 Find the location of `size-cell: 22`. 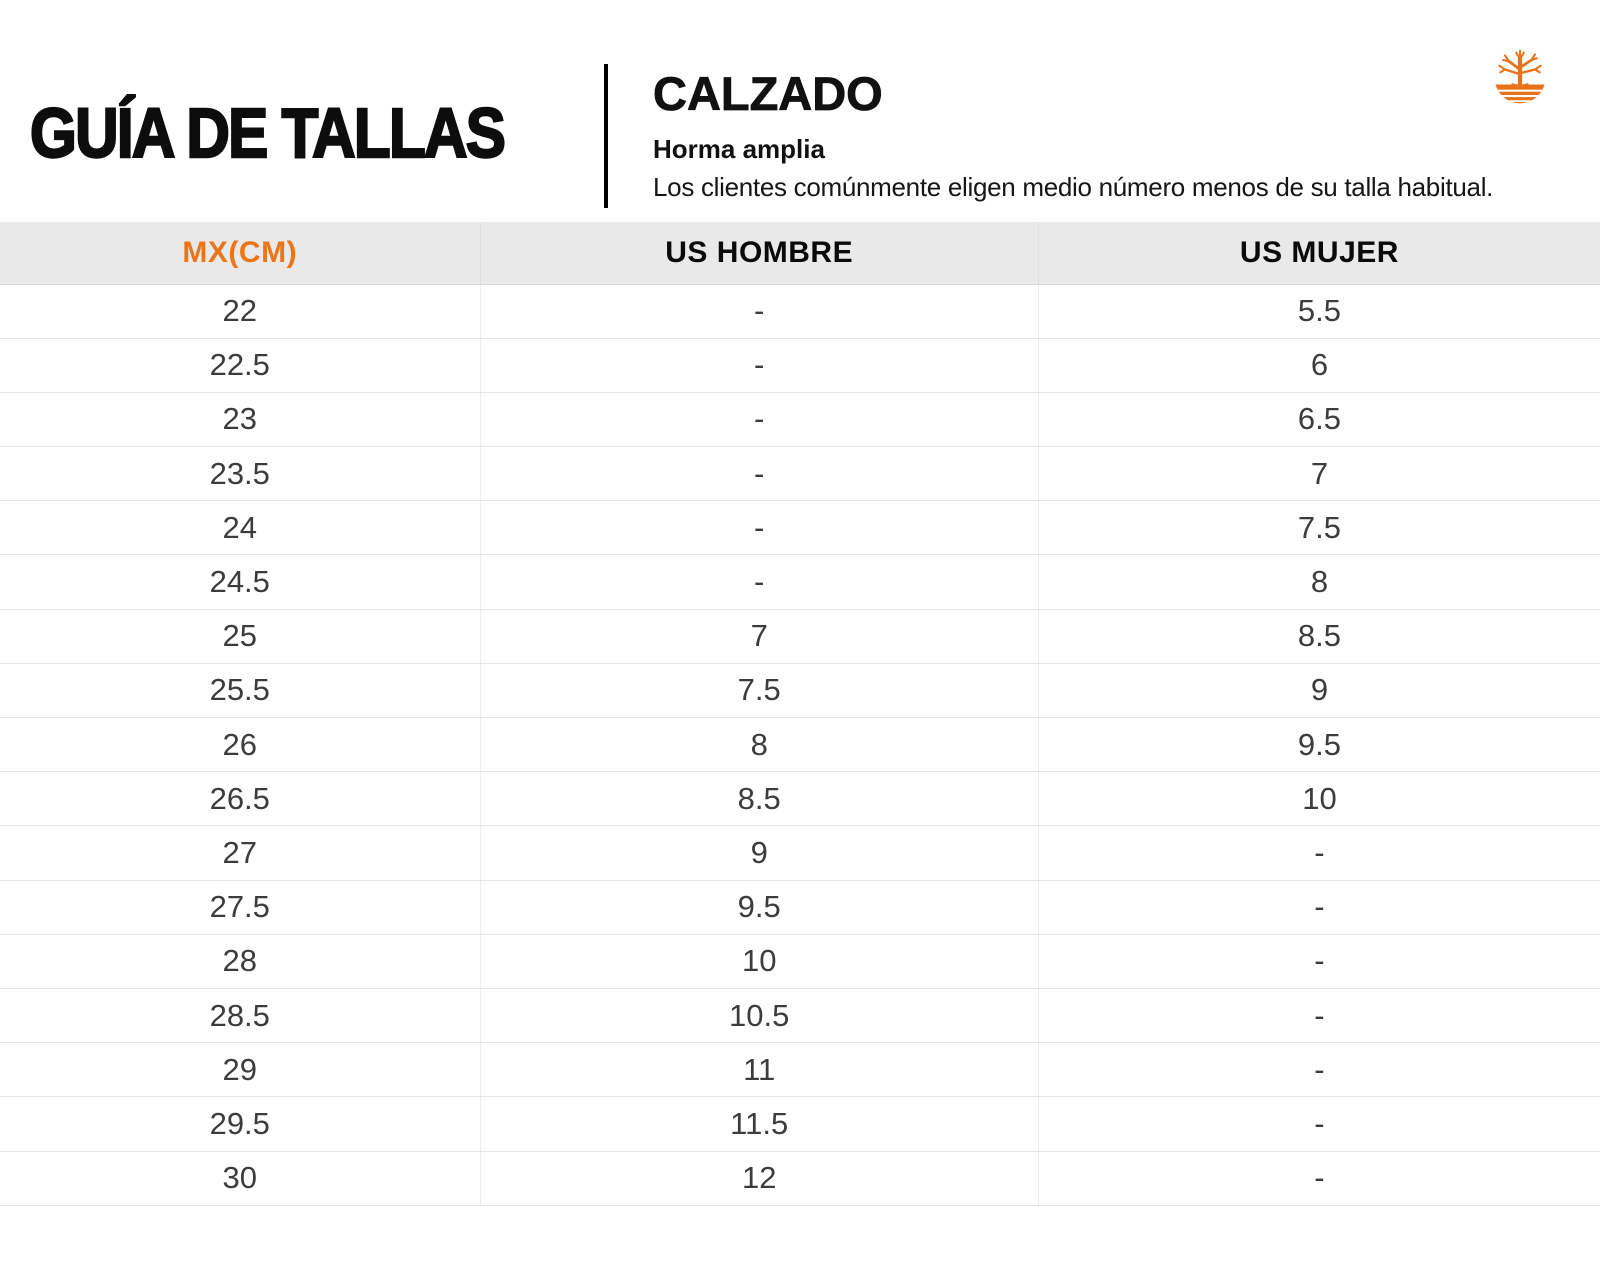

size-cell: 22 is located at coordinates (240, 311).